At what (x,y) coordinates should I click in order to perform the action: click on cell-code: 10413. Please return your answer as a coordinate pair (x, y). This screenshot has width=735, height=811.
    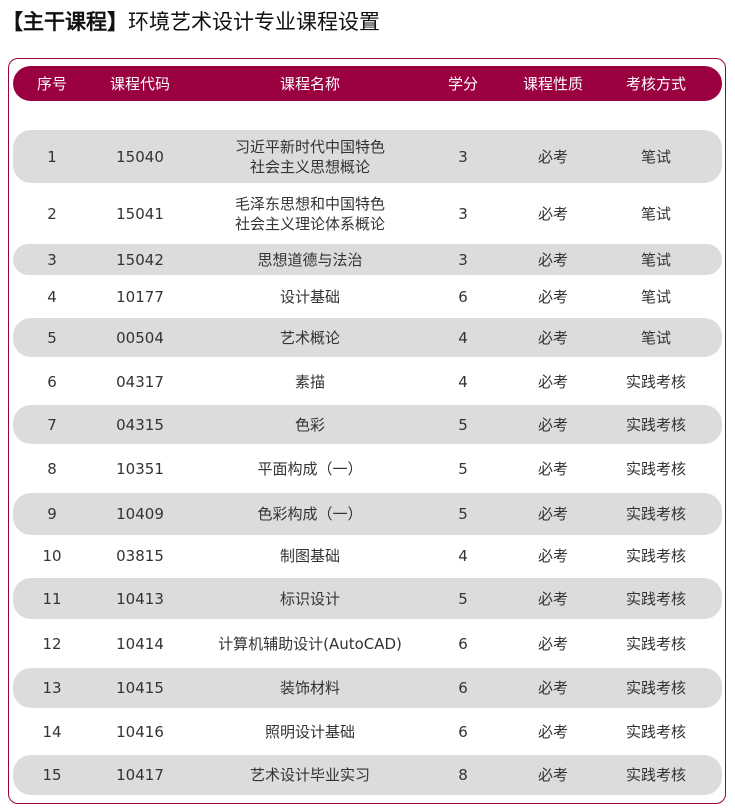
    Looking at the image, I should click on (140, 598).